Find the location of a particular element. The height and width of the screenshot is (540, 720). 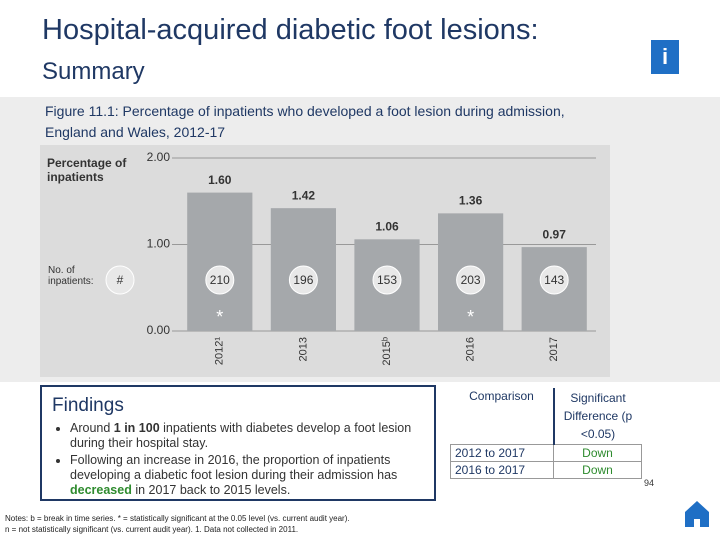

count-label: 153 is located at coordinates (387, 280).